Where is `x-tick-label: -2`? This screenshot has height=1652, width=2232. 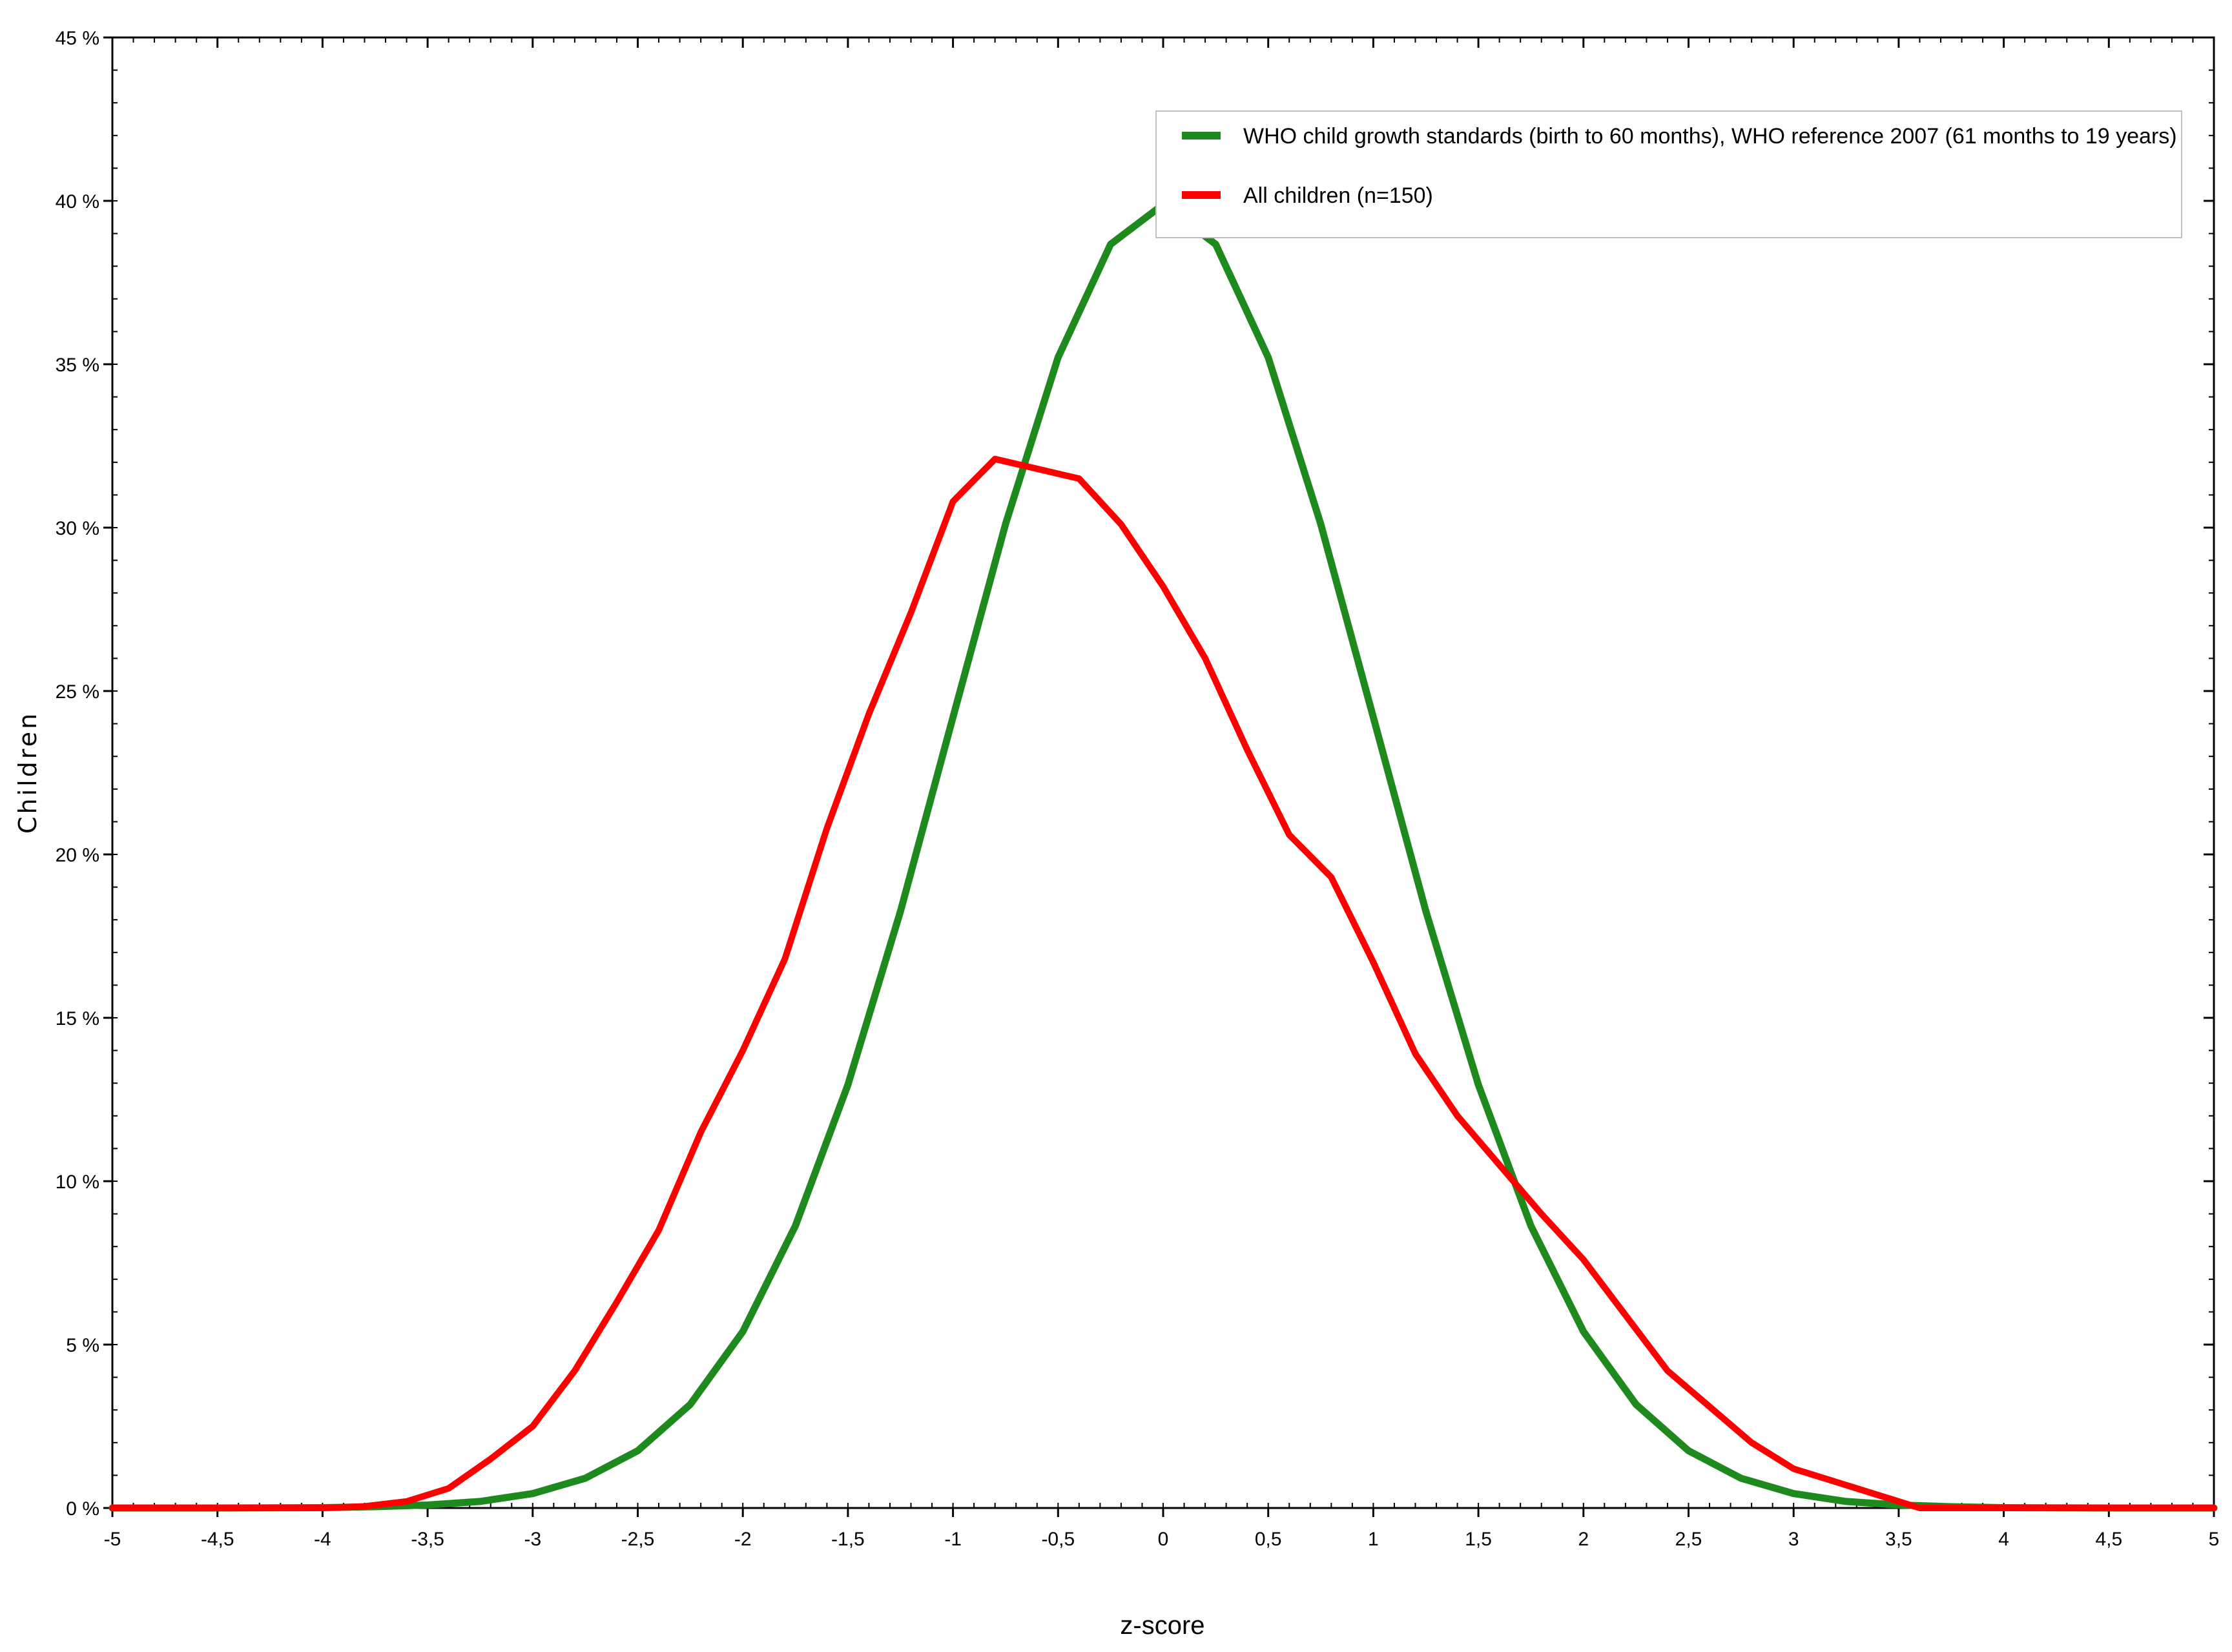 x-tick-label: -2 is located at coordinates (743, 1539).